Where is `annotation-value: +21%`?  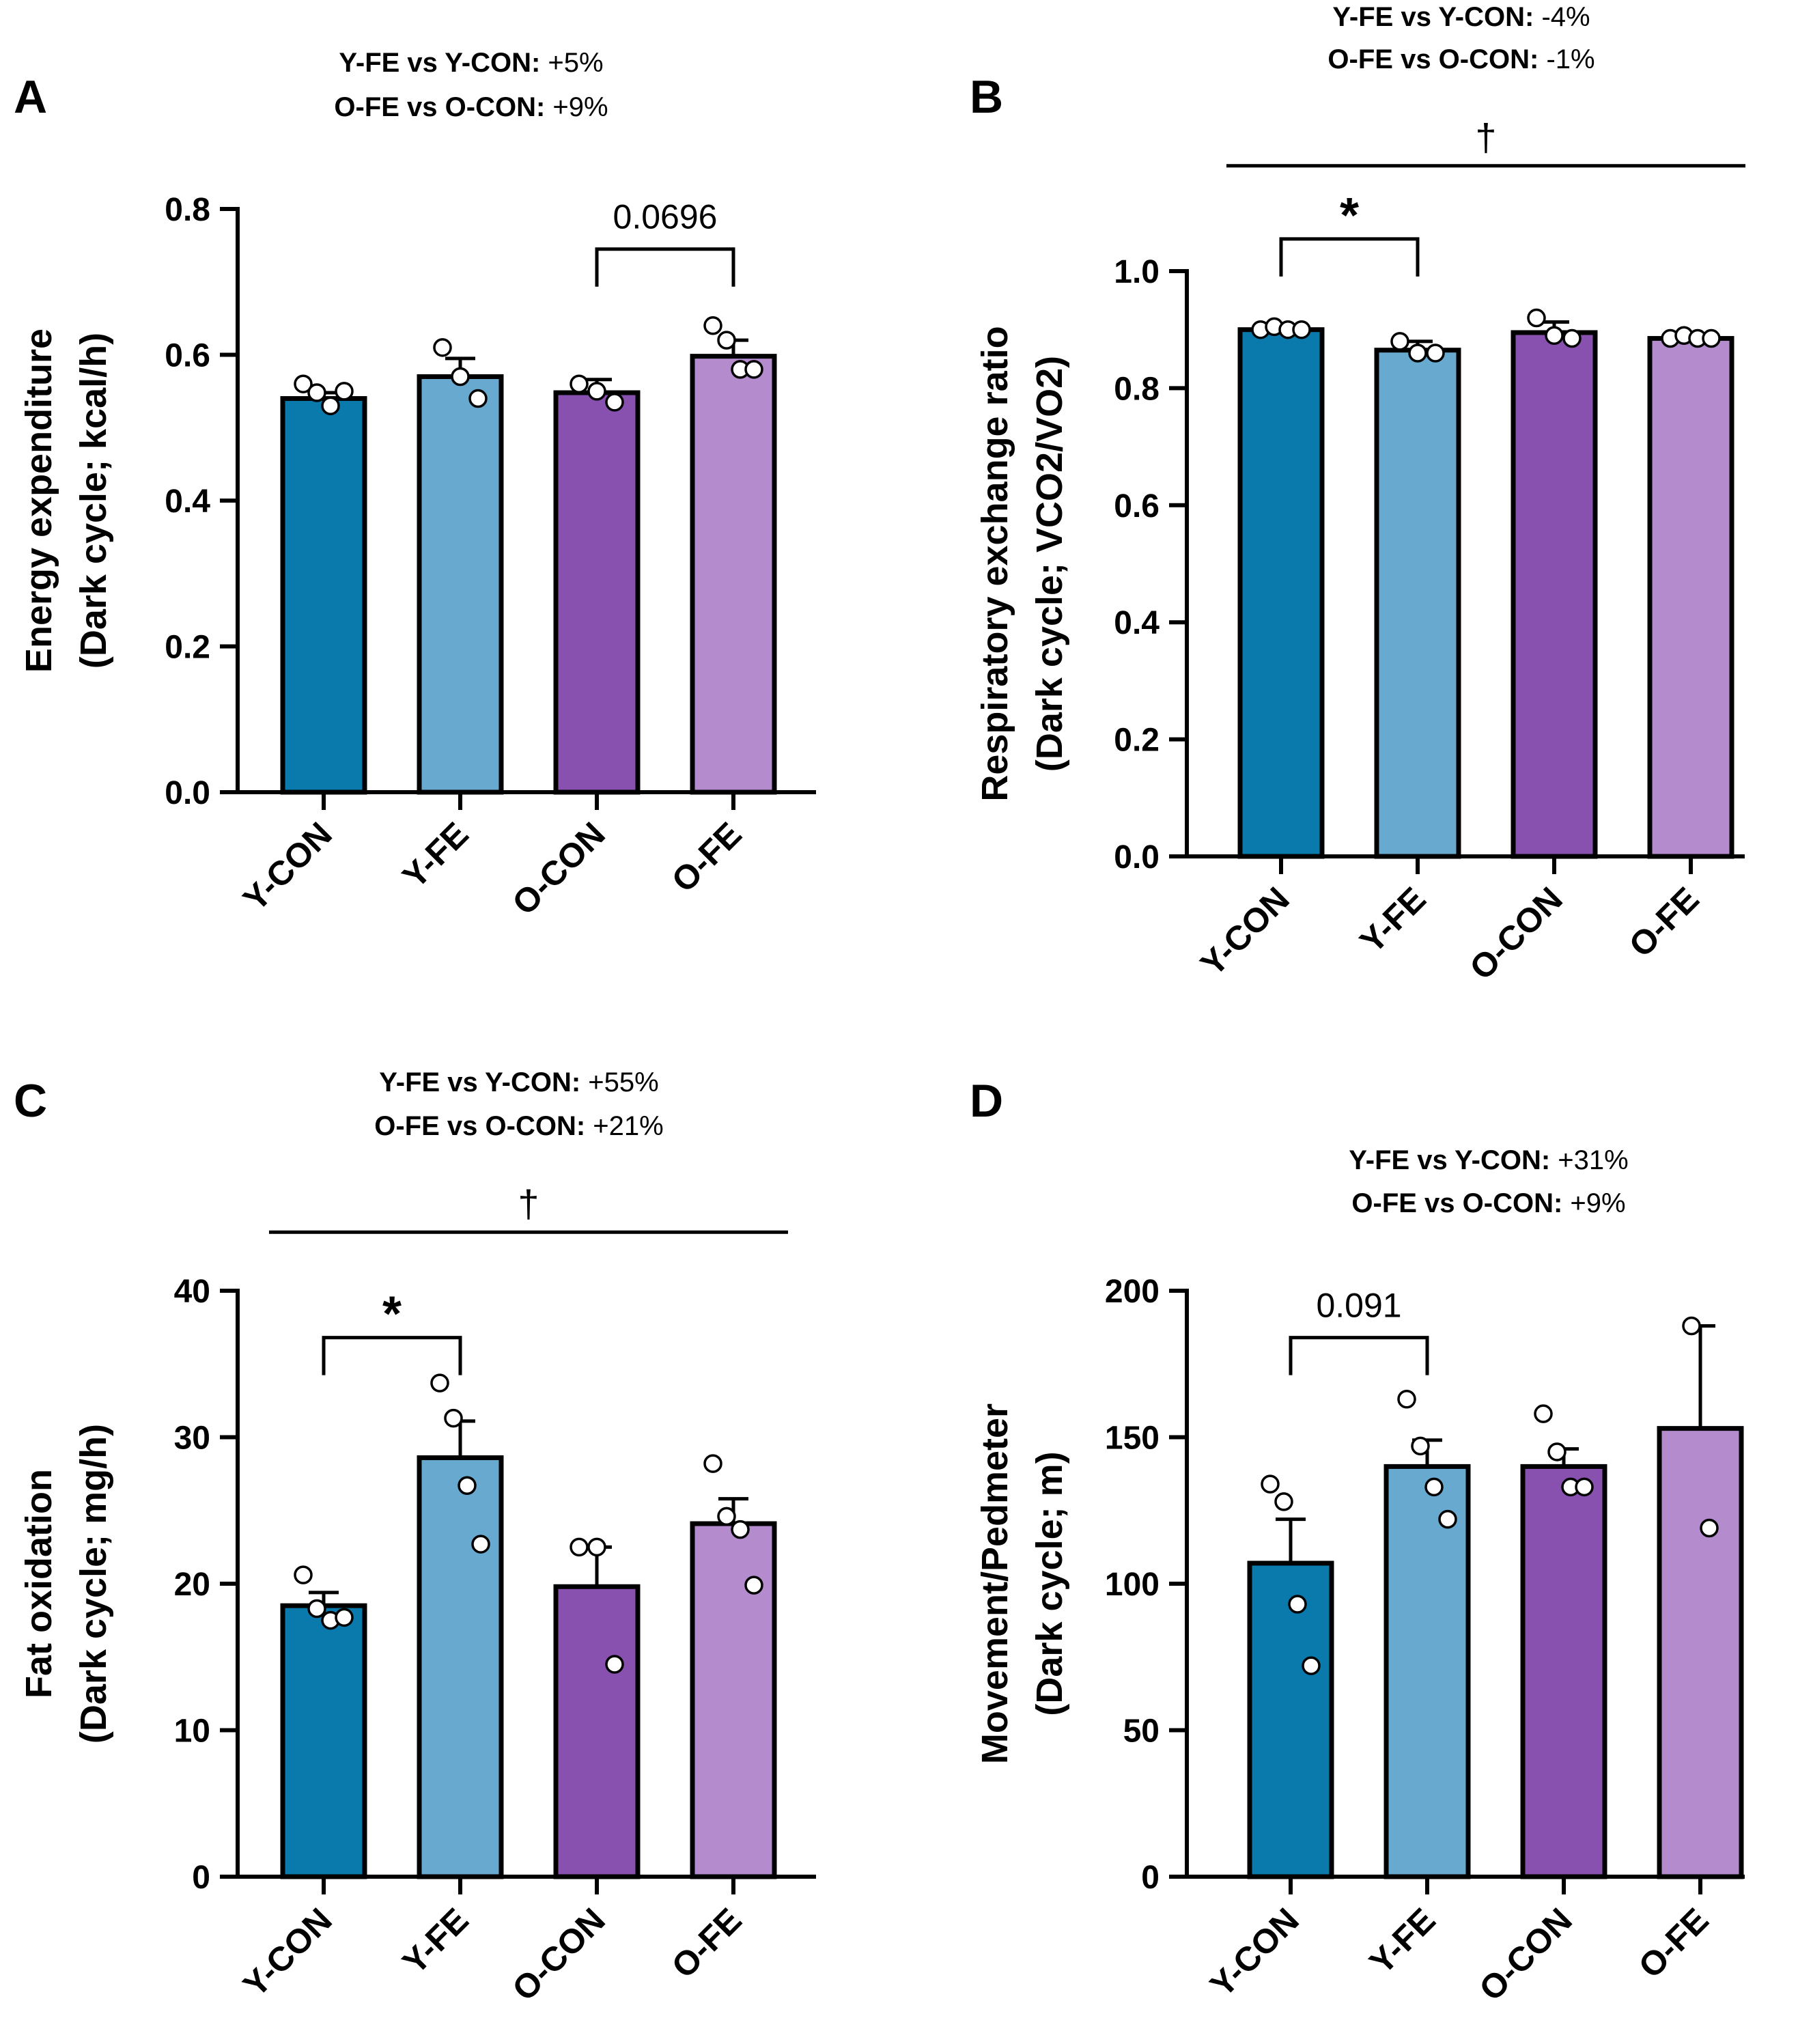
annotation-value: +21% is located at coordinates (628, 1126).